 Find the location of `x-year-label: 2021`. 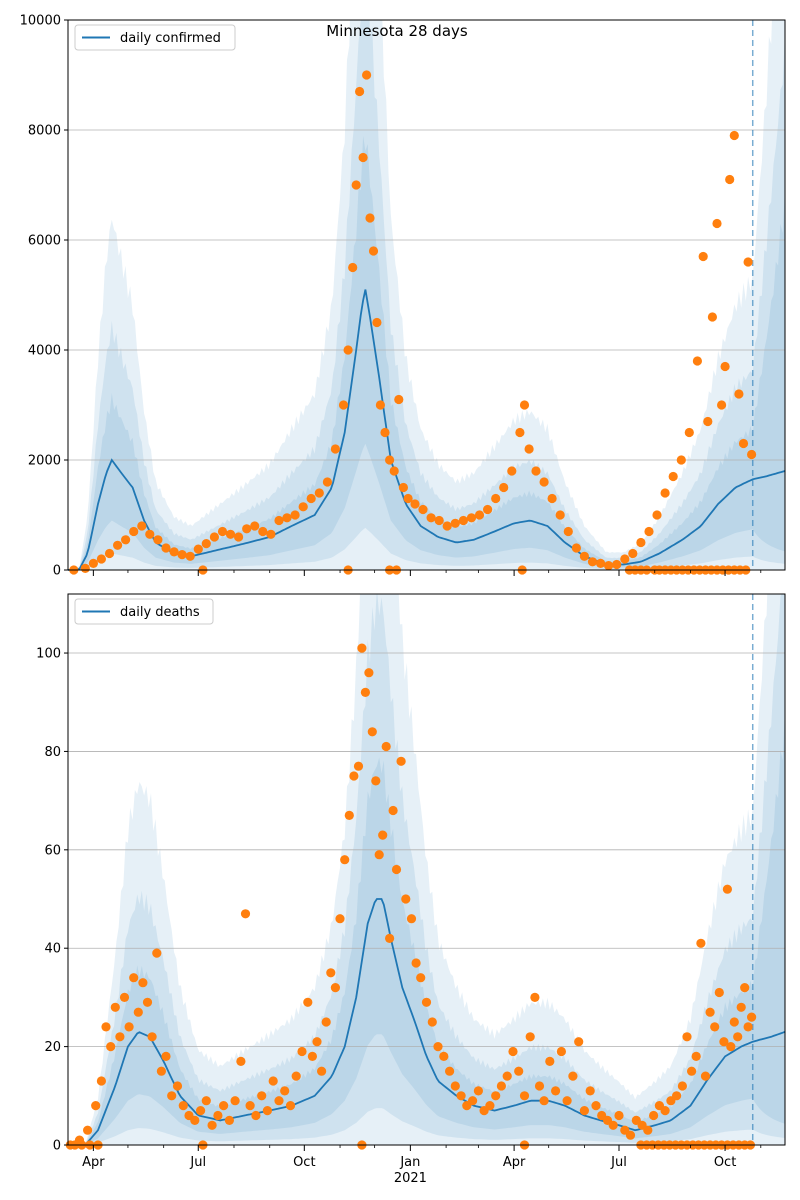

x-year-label: 2021 is located at coordinates (410, 1178).